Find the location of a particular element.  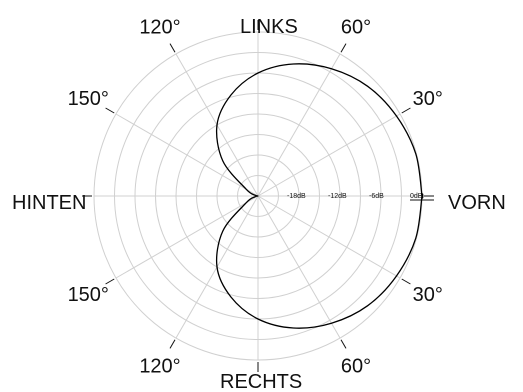

db-tick-label: 0dB is located at coordinates (416, 196).